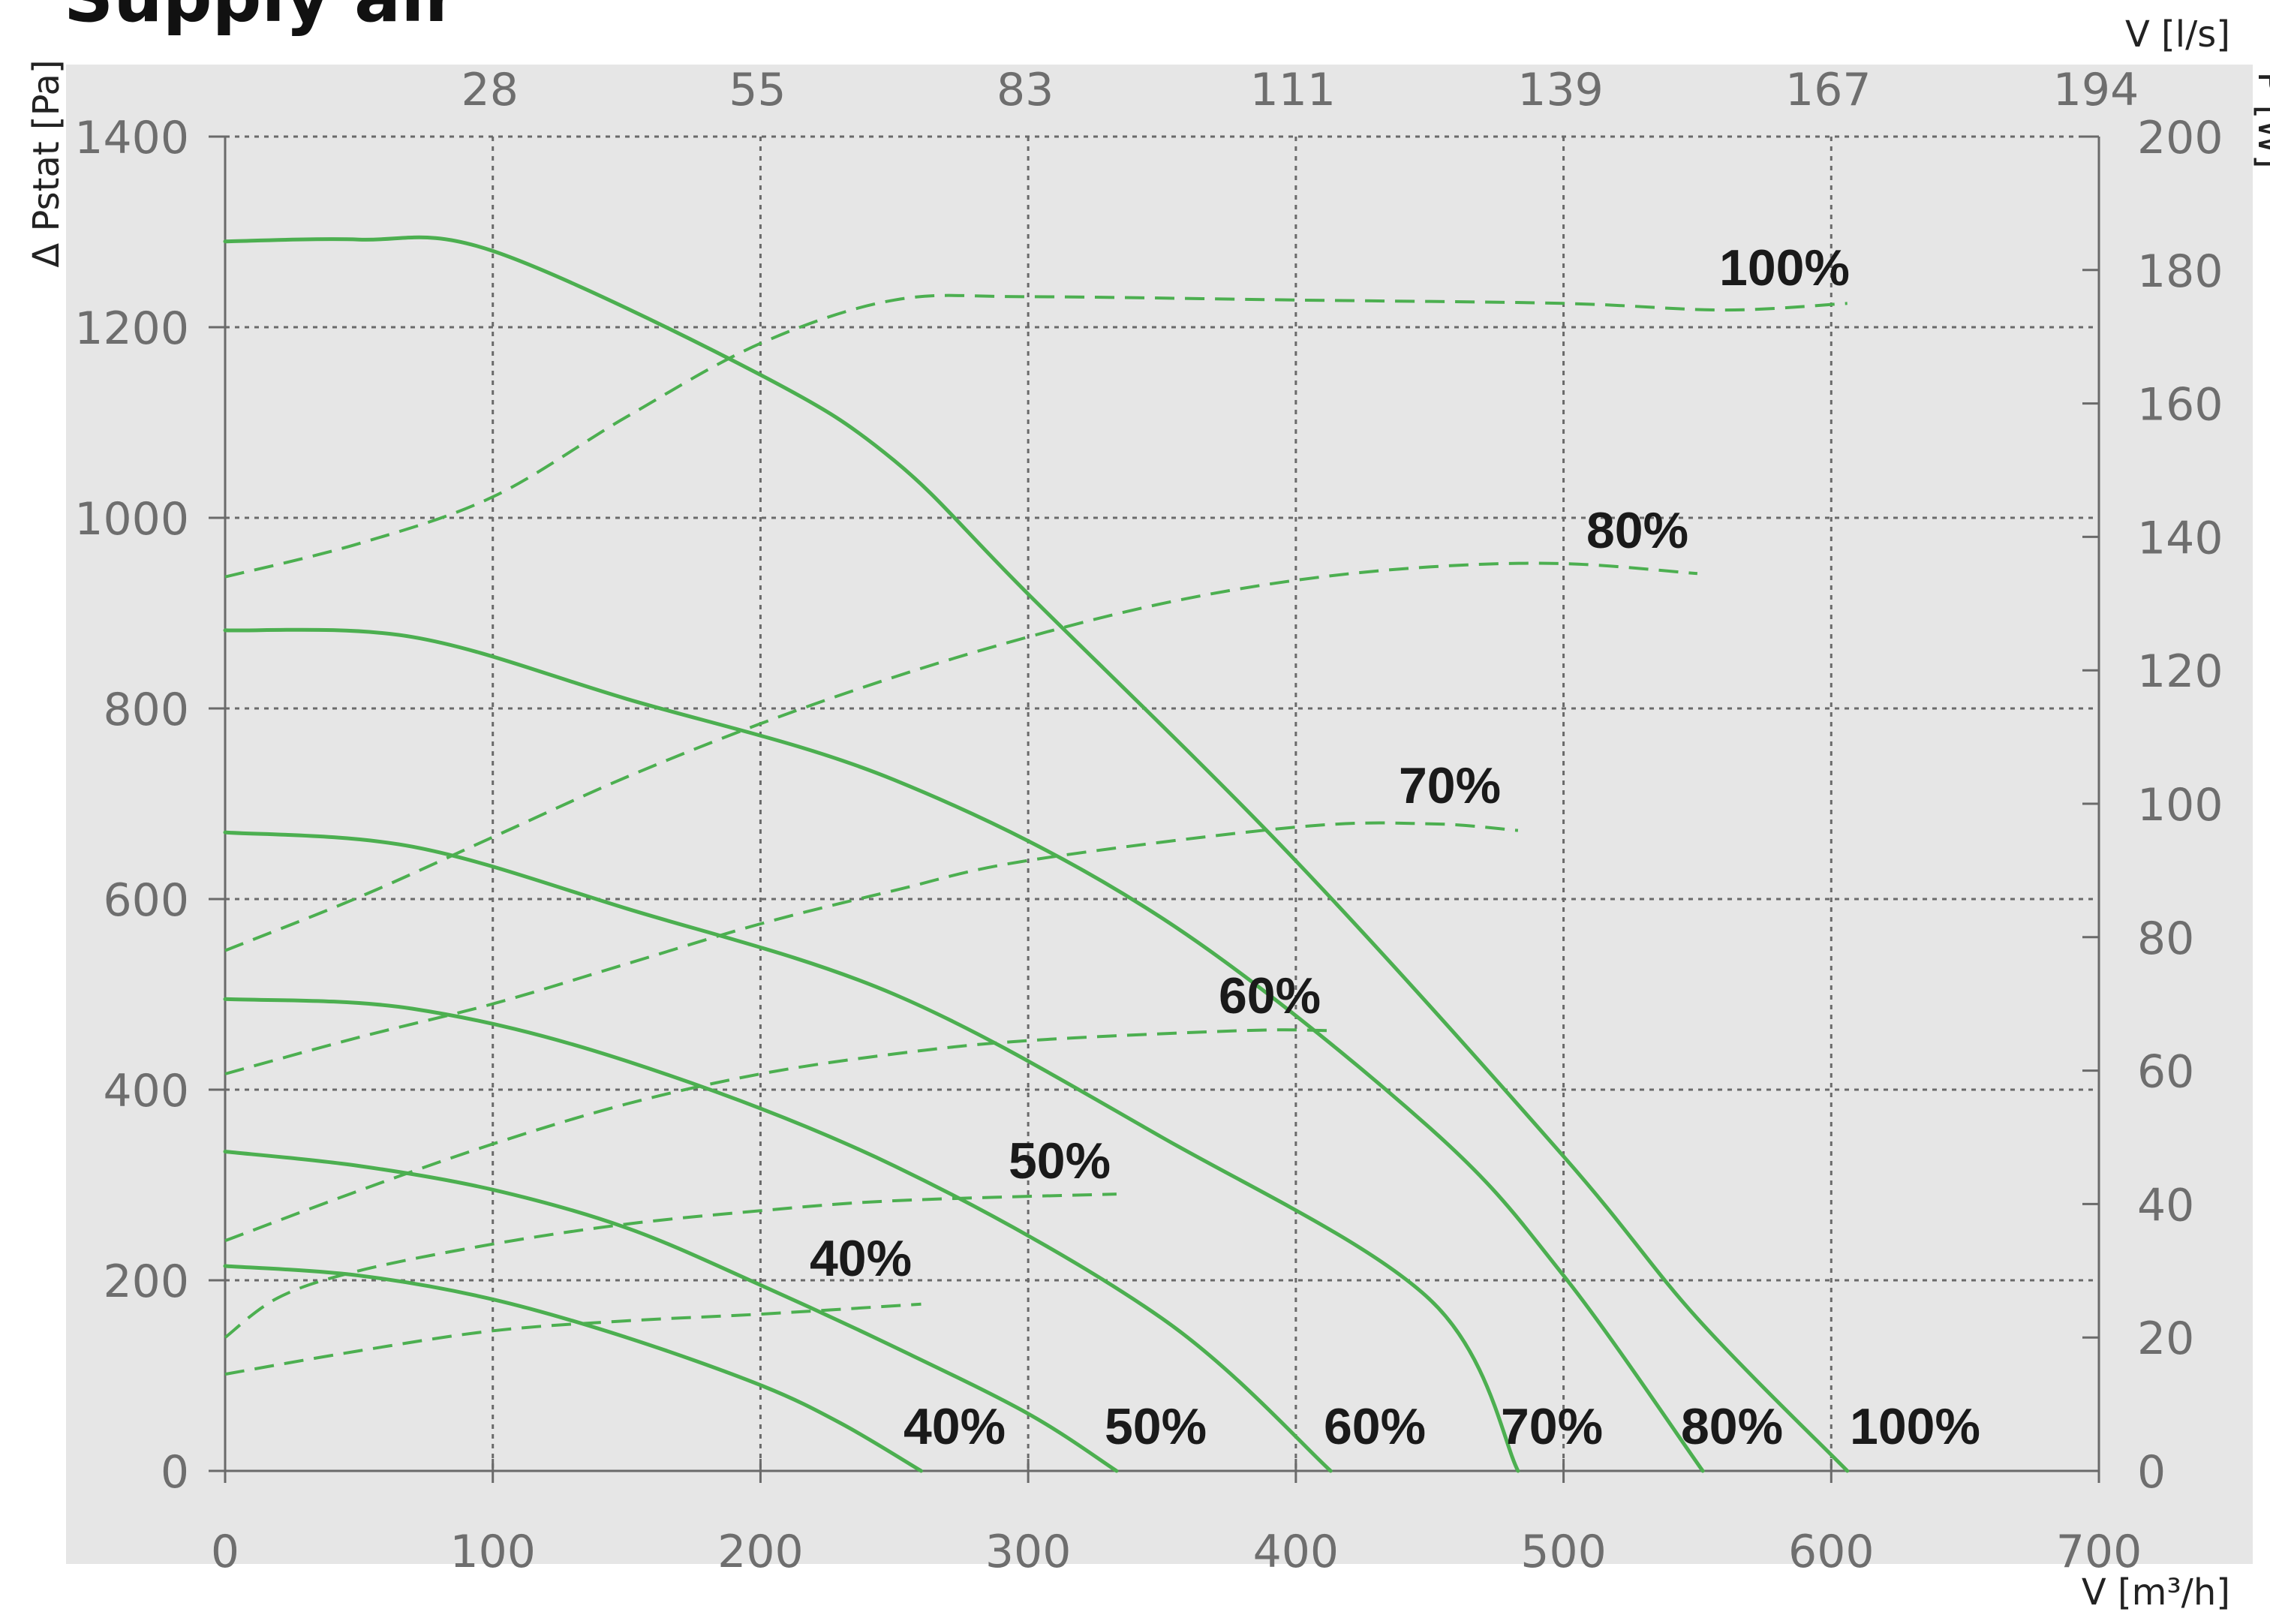  What do you see at coordinates (2180, 671) in the screenshot?
I see `y-right-tick-label: 120` at bounding box center [2180, 671].